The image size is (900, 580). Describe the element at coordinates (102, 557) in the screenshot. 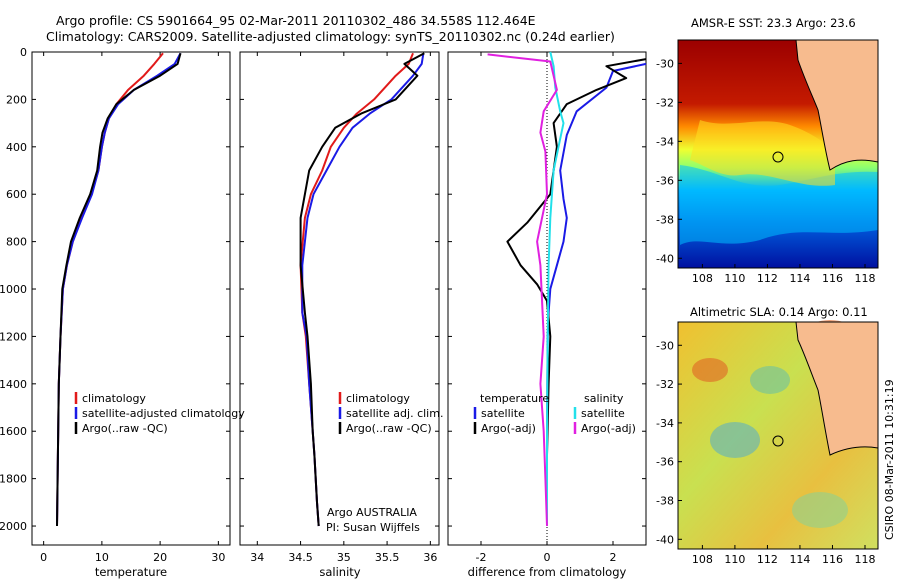

I see `x-tick-label: 10` at that location.